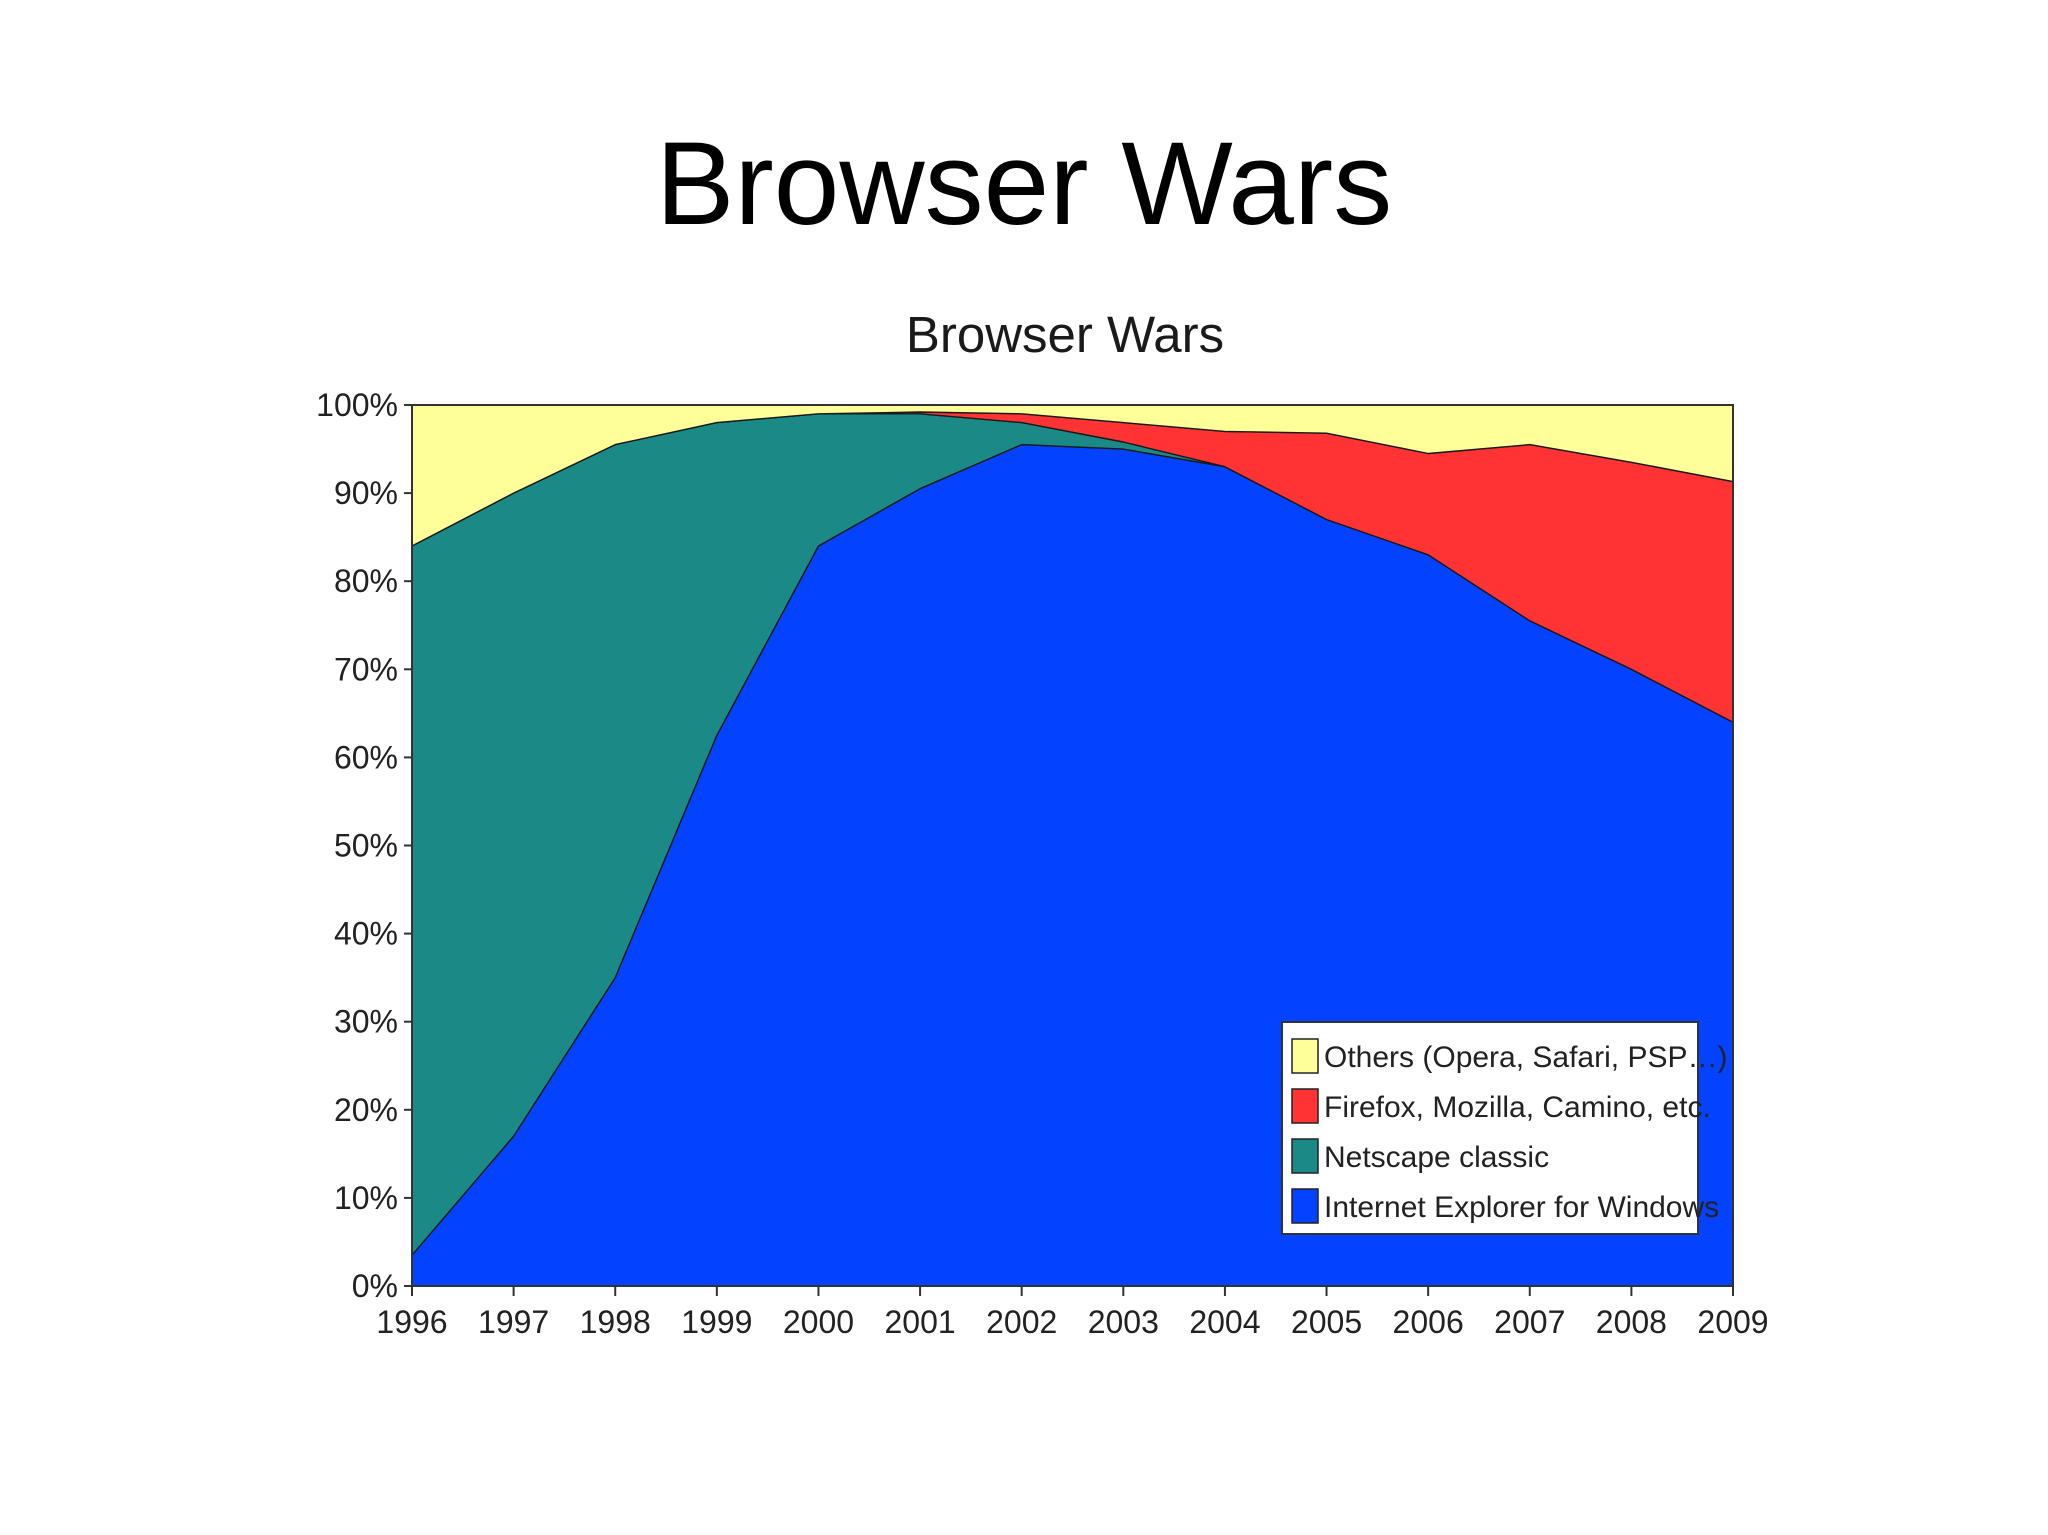  What do you see at coordinates (1224, 1322) in the screenshot?
I see `x-tick-label: 2004` at bounding box center [1224, 1322].